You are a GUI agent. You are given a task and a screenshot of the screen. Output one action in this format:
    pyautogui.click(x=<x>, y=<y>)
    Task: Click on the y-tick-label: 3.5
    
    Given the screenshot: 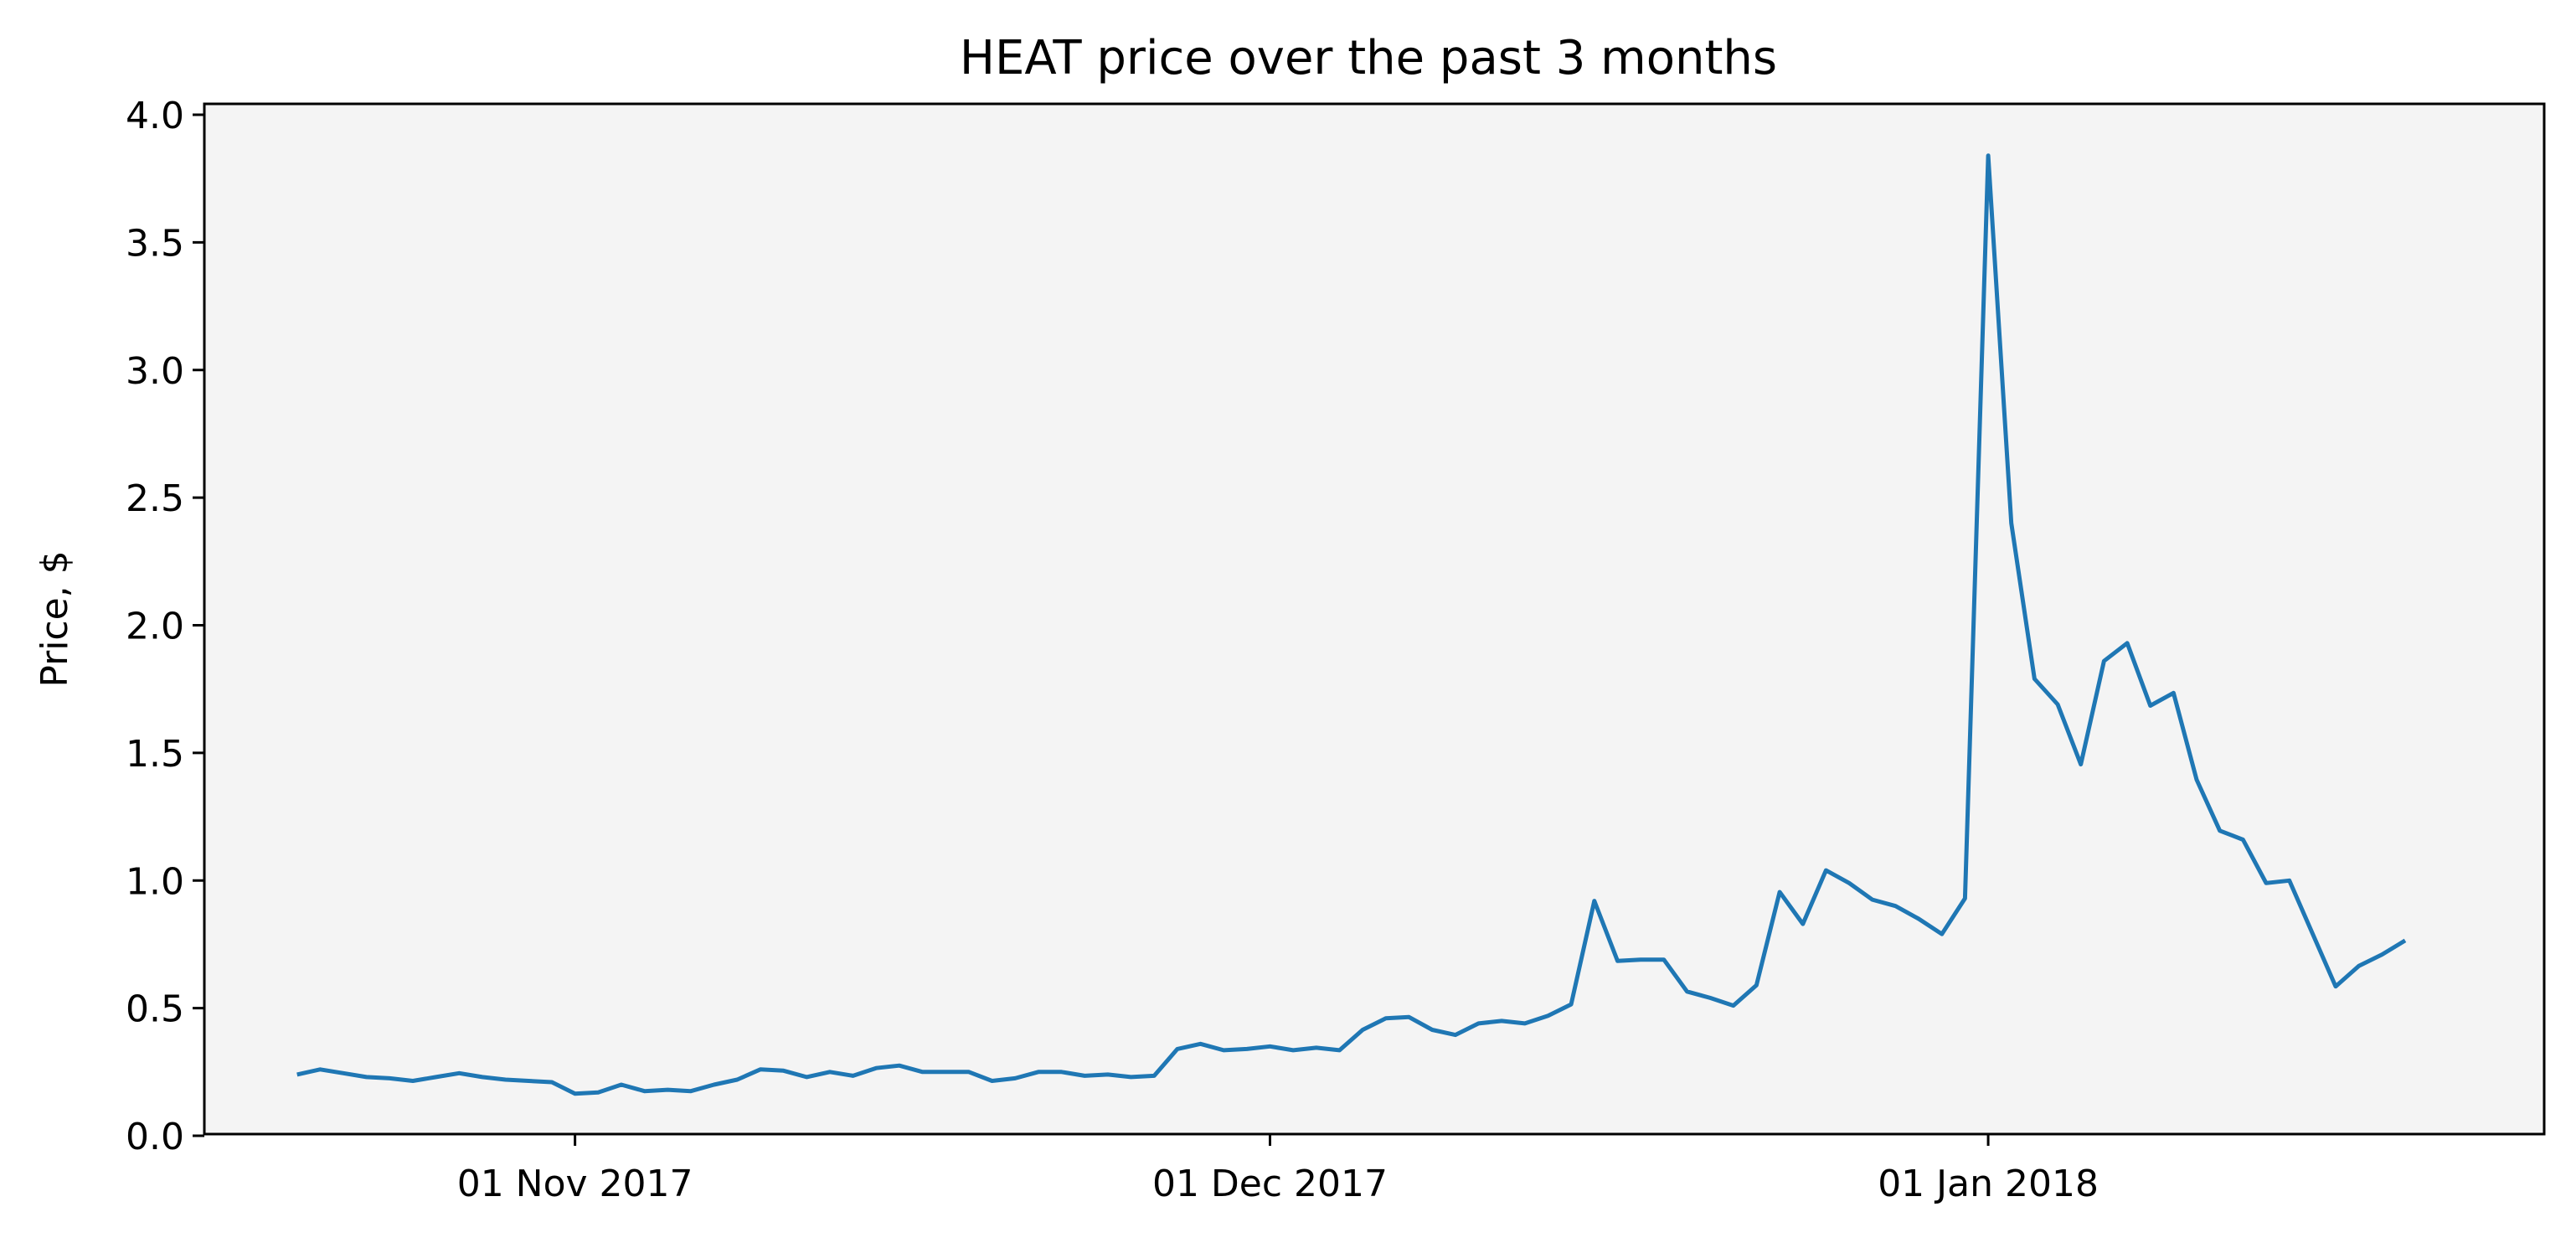 What is the action you would take?
    pyautogui.click(x=155, y=243)
    